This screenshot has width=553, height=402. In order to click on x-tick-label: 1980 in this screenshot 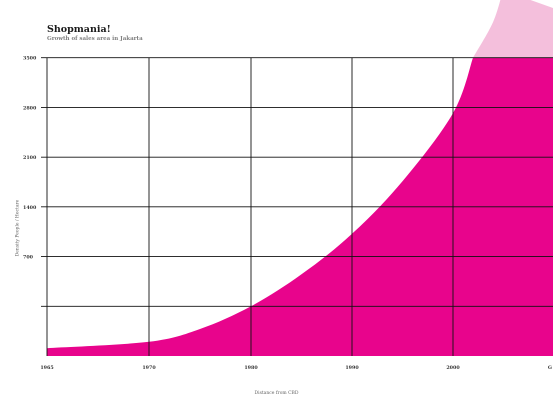, I will do `click(251, 368)`.